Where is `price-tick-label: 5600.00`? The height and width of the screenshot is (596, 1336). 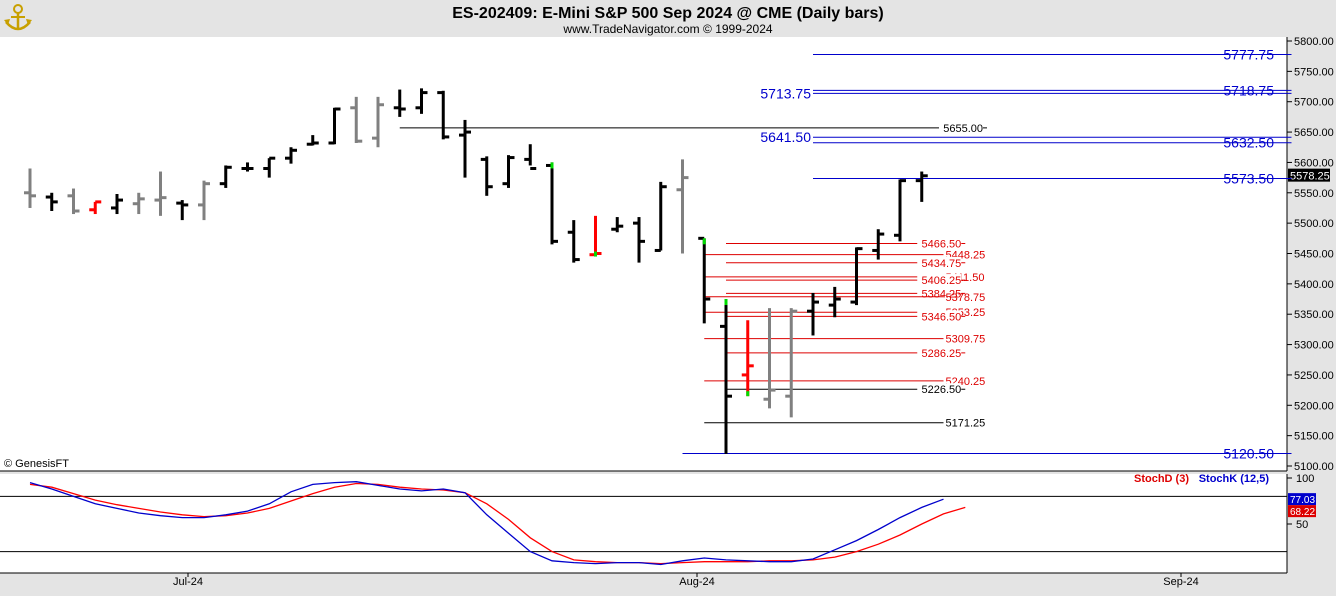
price-tick-label: 5600.00 is located at coordinates (1314, 163).